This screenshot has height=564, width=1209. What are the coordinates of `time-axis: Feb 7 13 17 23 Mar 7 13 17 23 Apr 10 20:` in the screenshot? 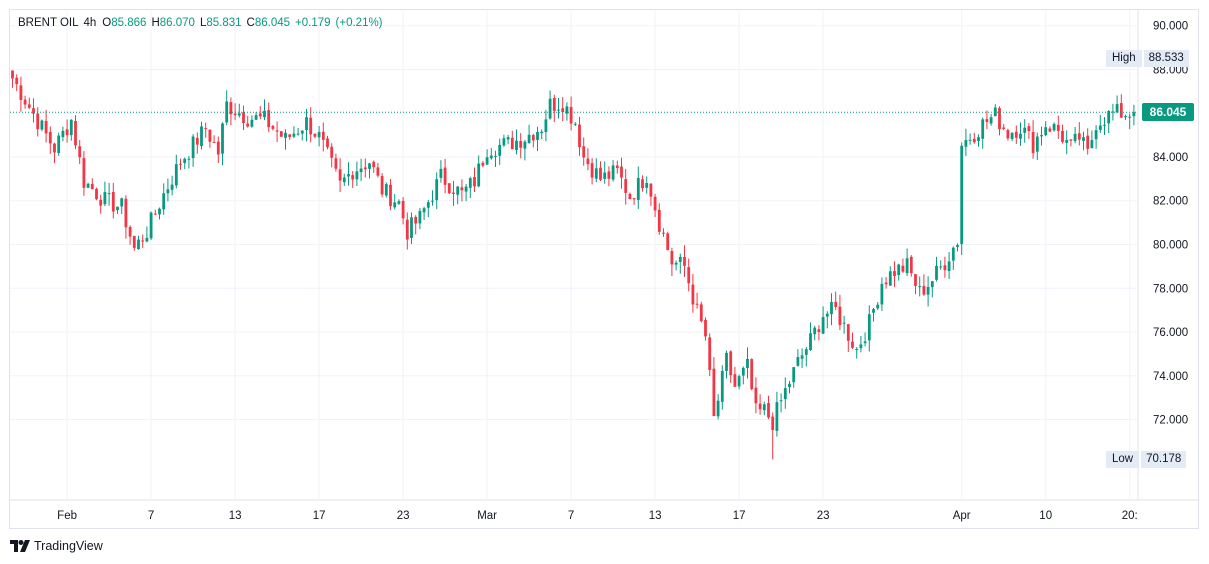 It's located at (597, 516).